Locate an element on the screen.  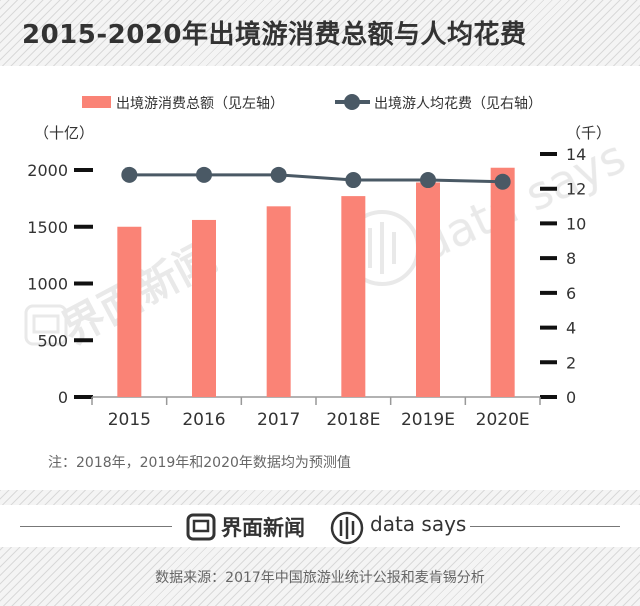
left-tick-label: 0 is located at coordinates (63, 397).